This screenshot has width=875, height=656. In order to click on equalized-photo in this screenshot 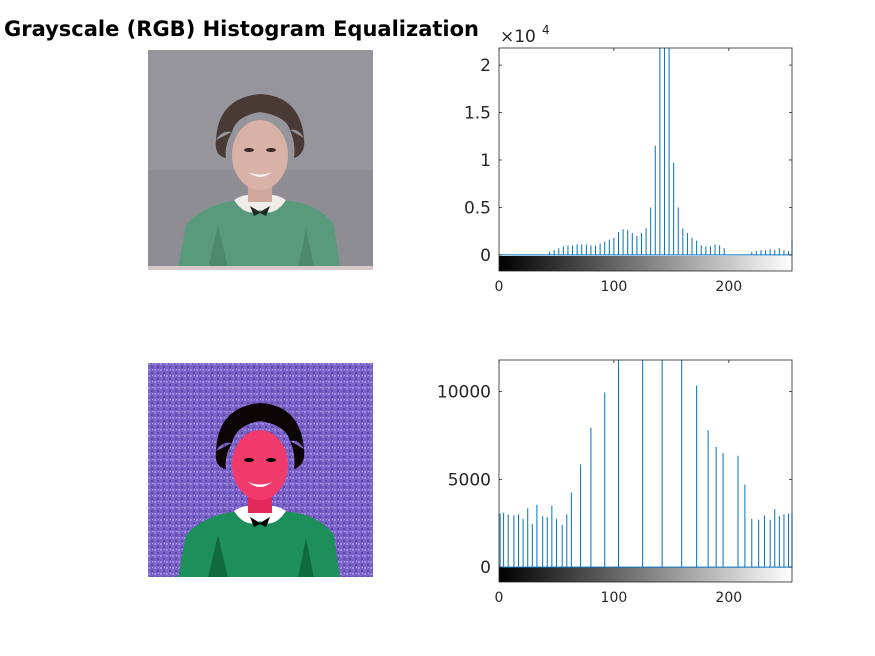, I will do `click(260, 471)`.